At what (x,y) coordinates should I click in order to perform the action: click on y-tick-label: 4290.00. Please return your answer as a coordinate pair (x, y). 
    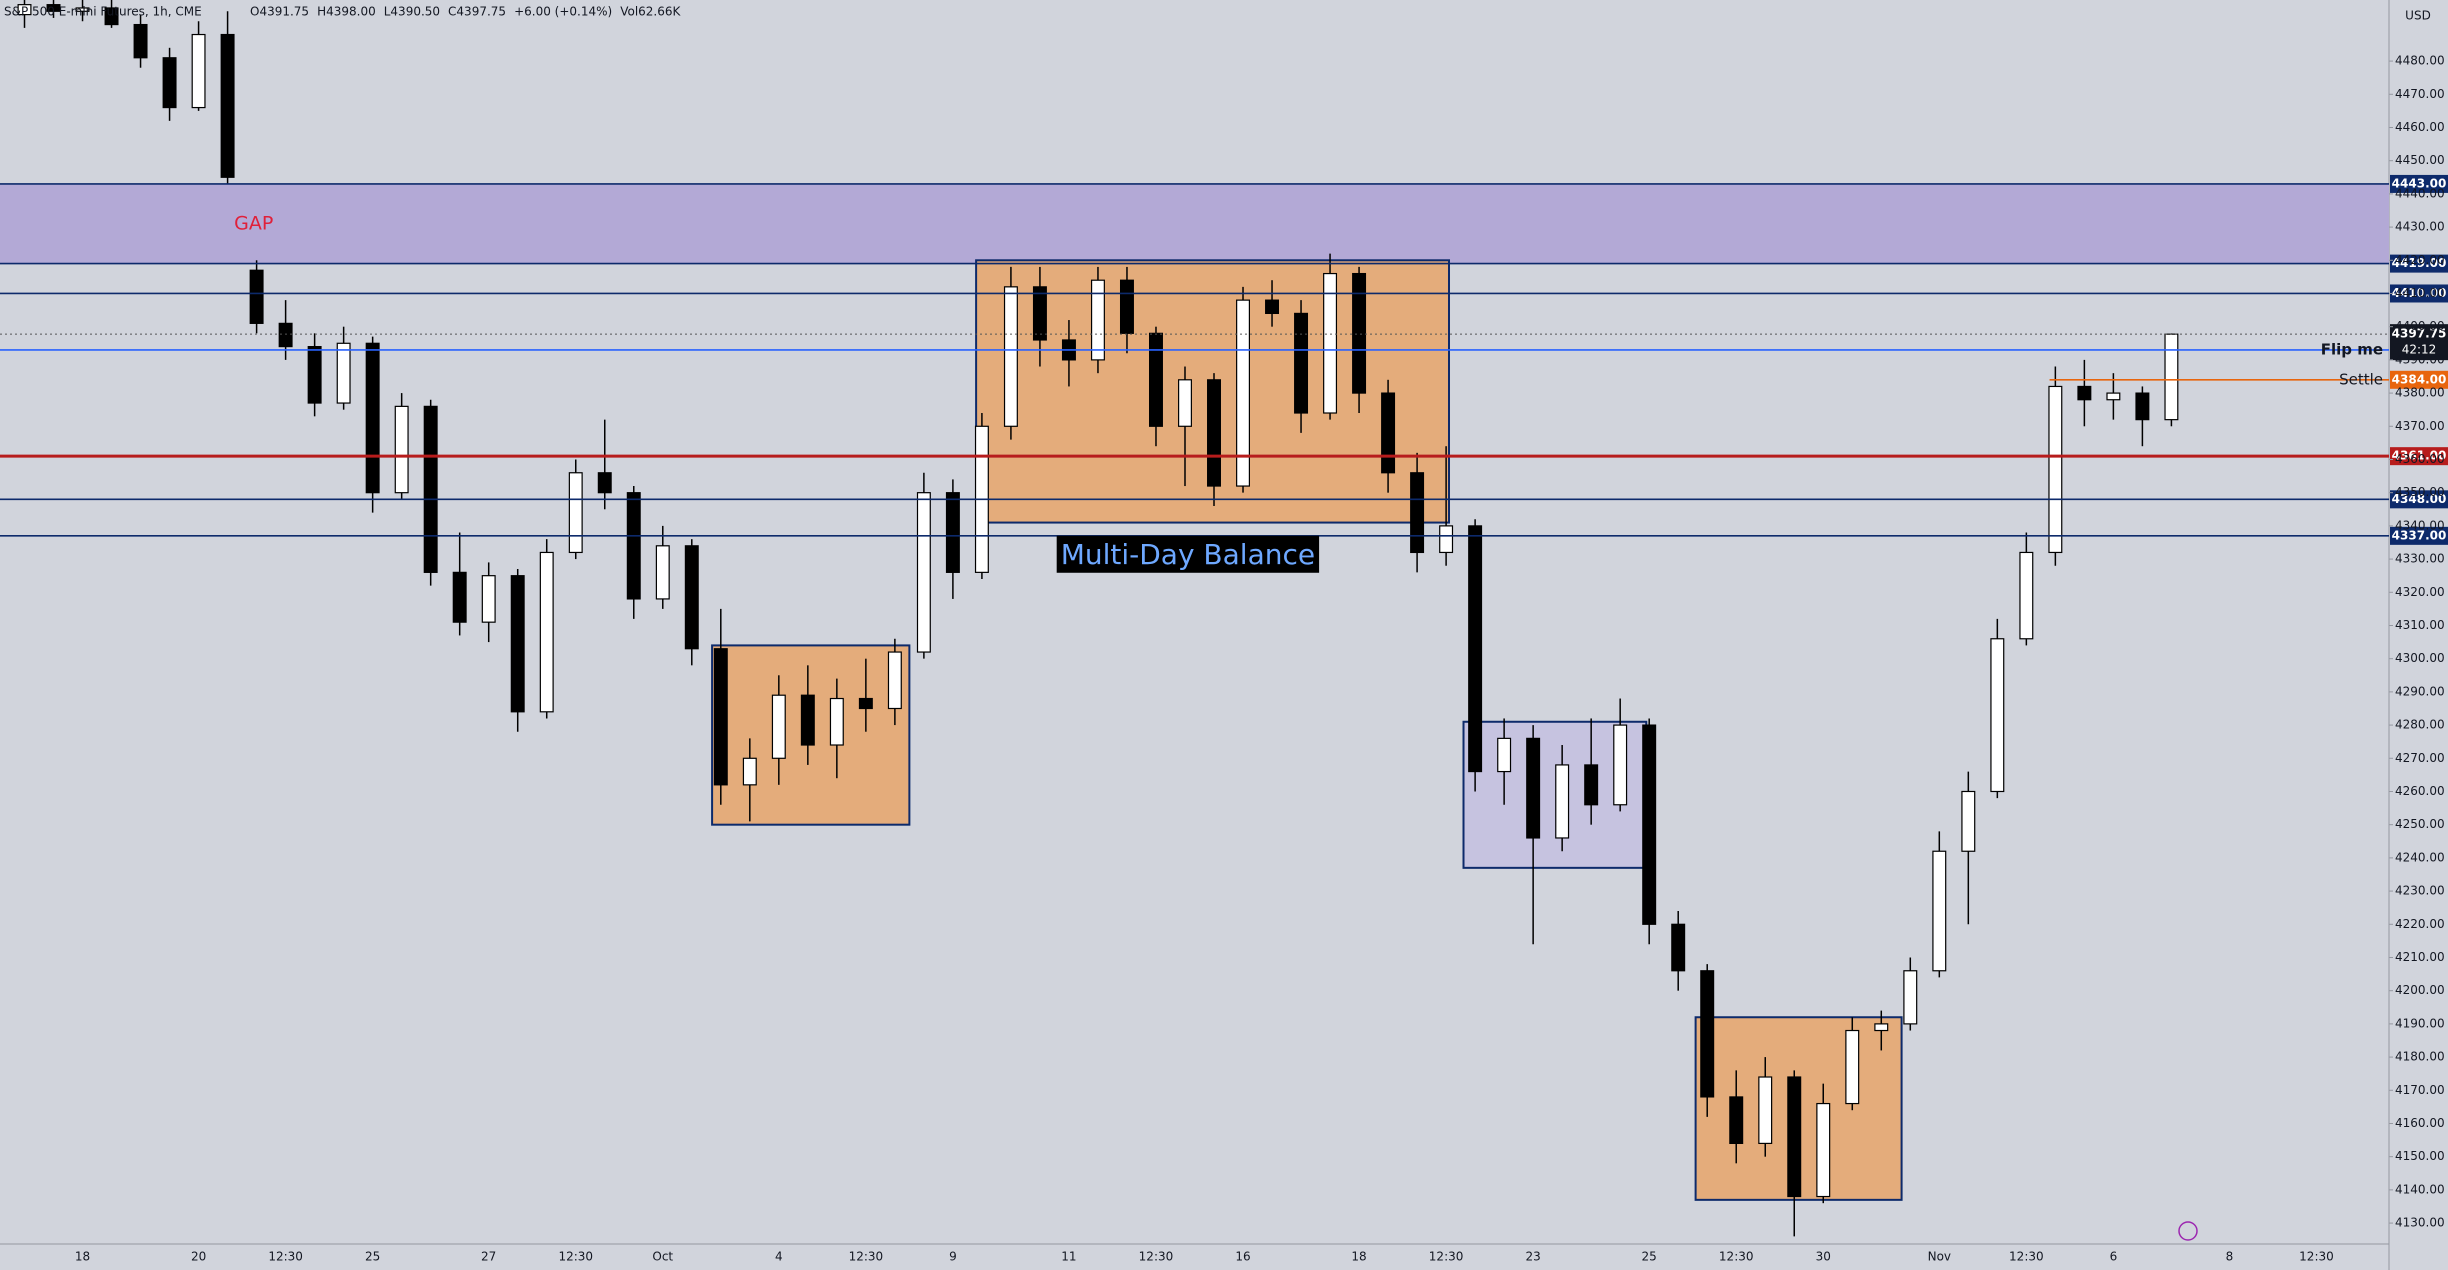
    Looking at the image, I should click on (2420, 691).